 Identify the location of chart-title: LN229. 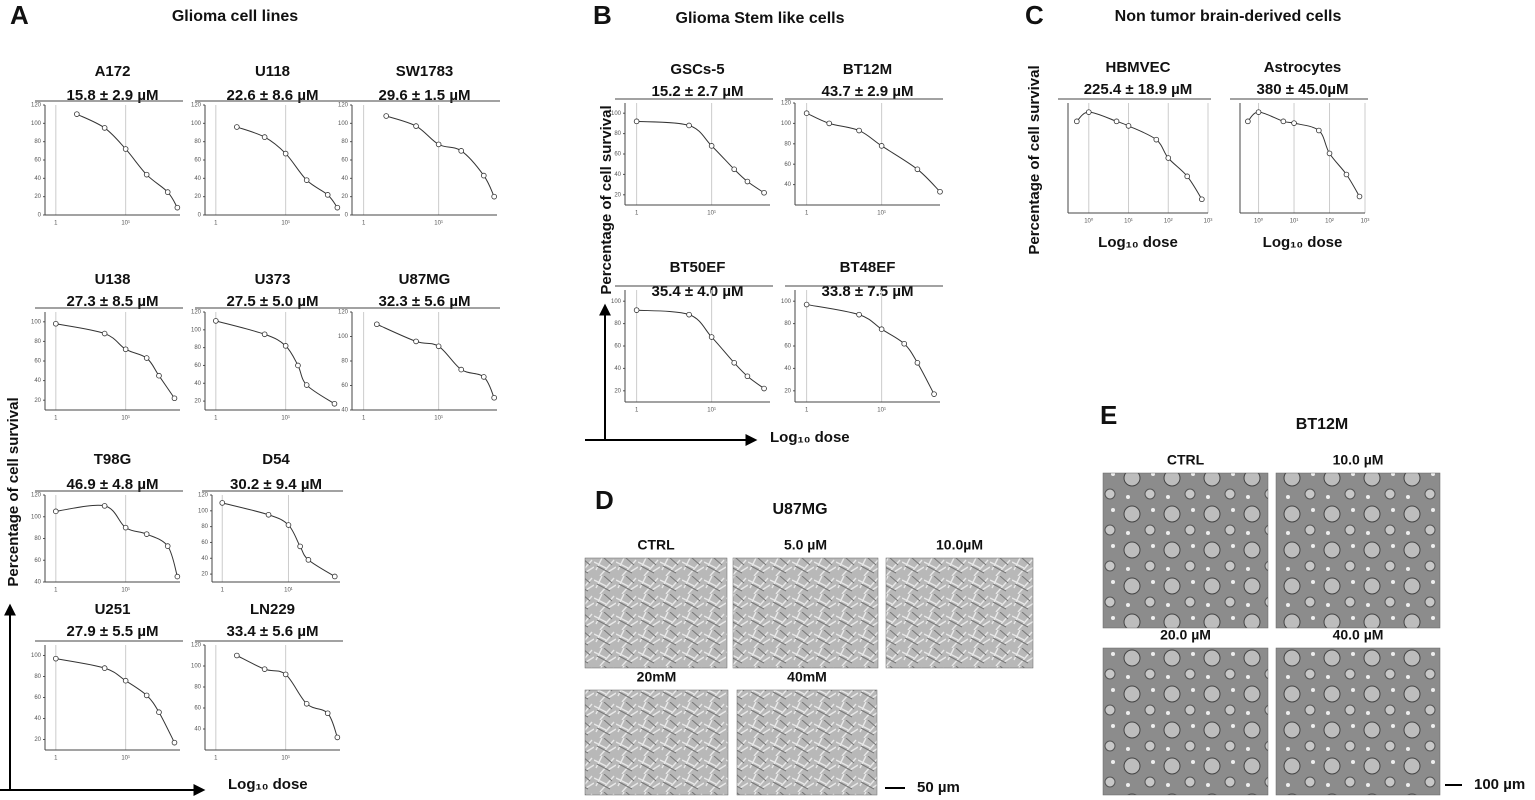
(272, 609).